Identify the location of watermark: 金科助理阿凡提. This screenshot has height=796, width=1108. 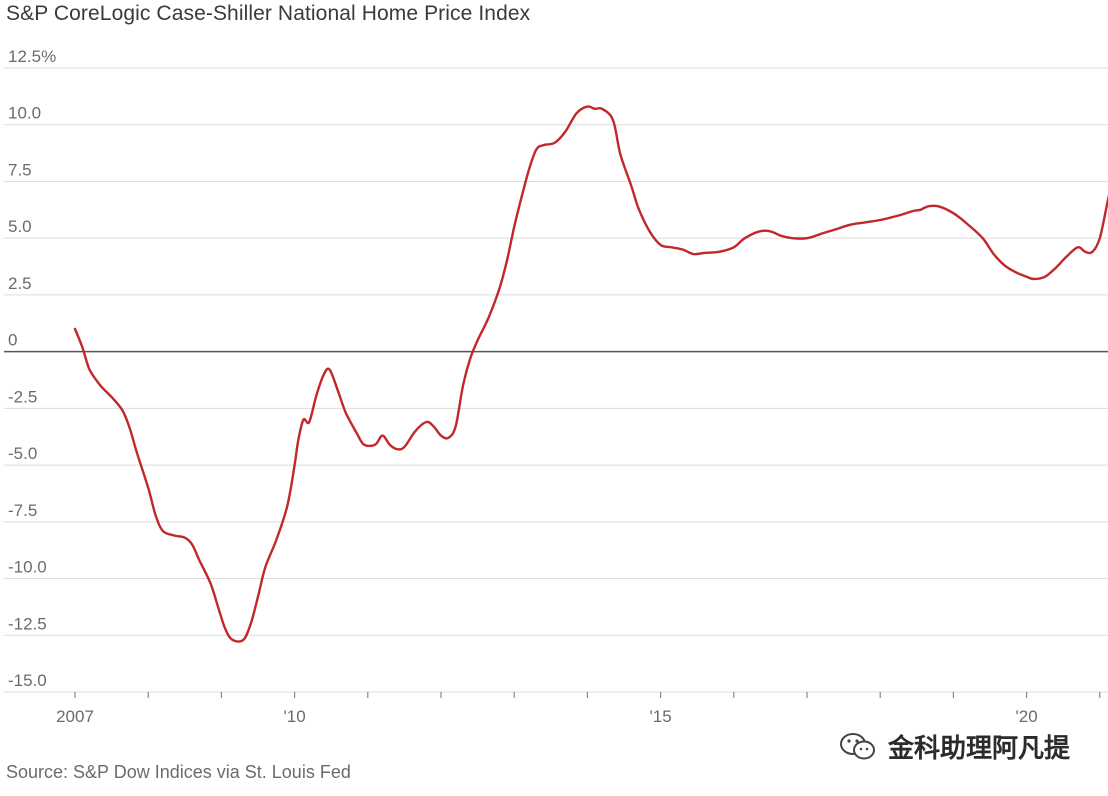
(954, 746).